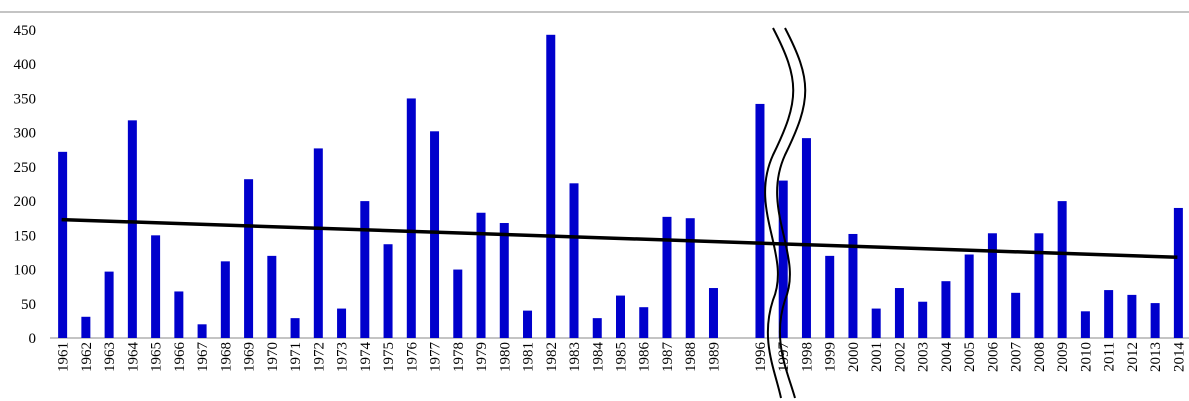 The width and height of the screenshot is (1189, 401). I want to click on trend-line, so click(619, 238).